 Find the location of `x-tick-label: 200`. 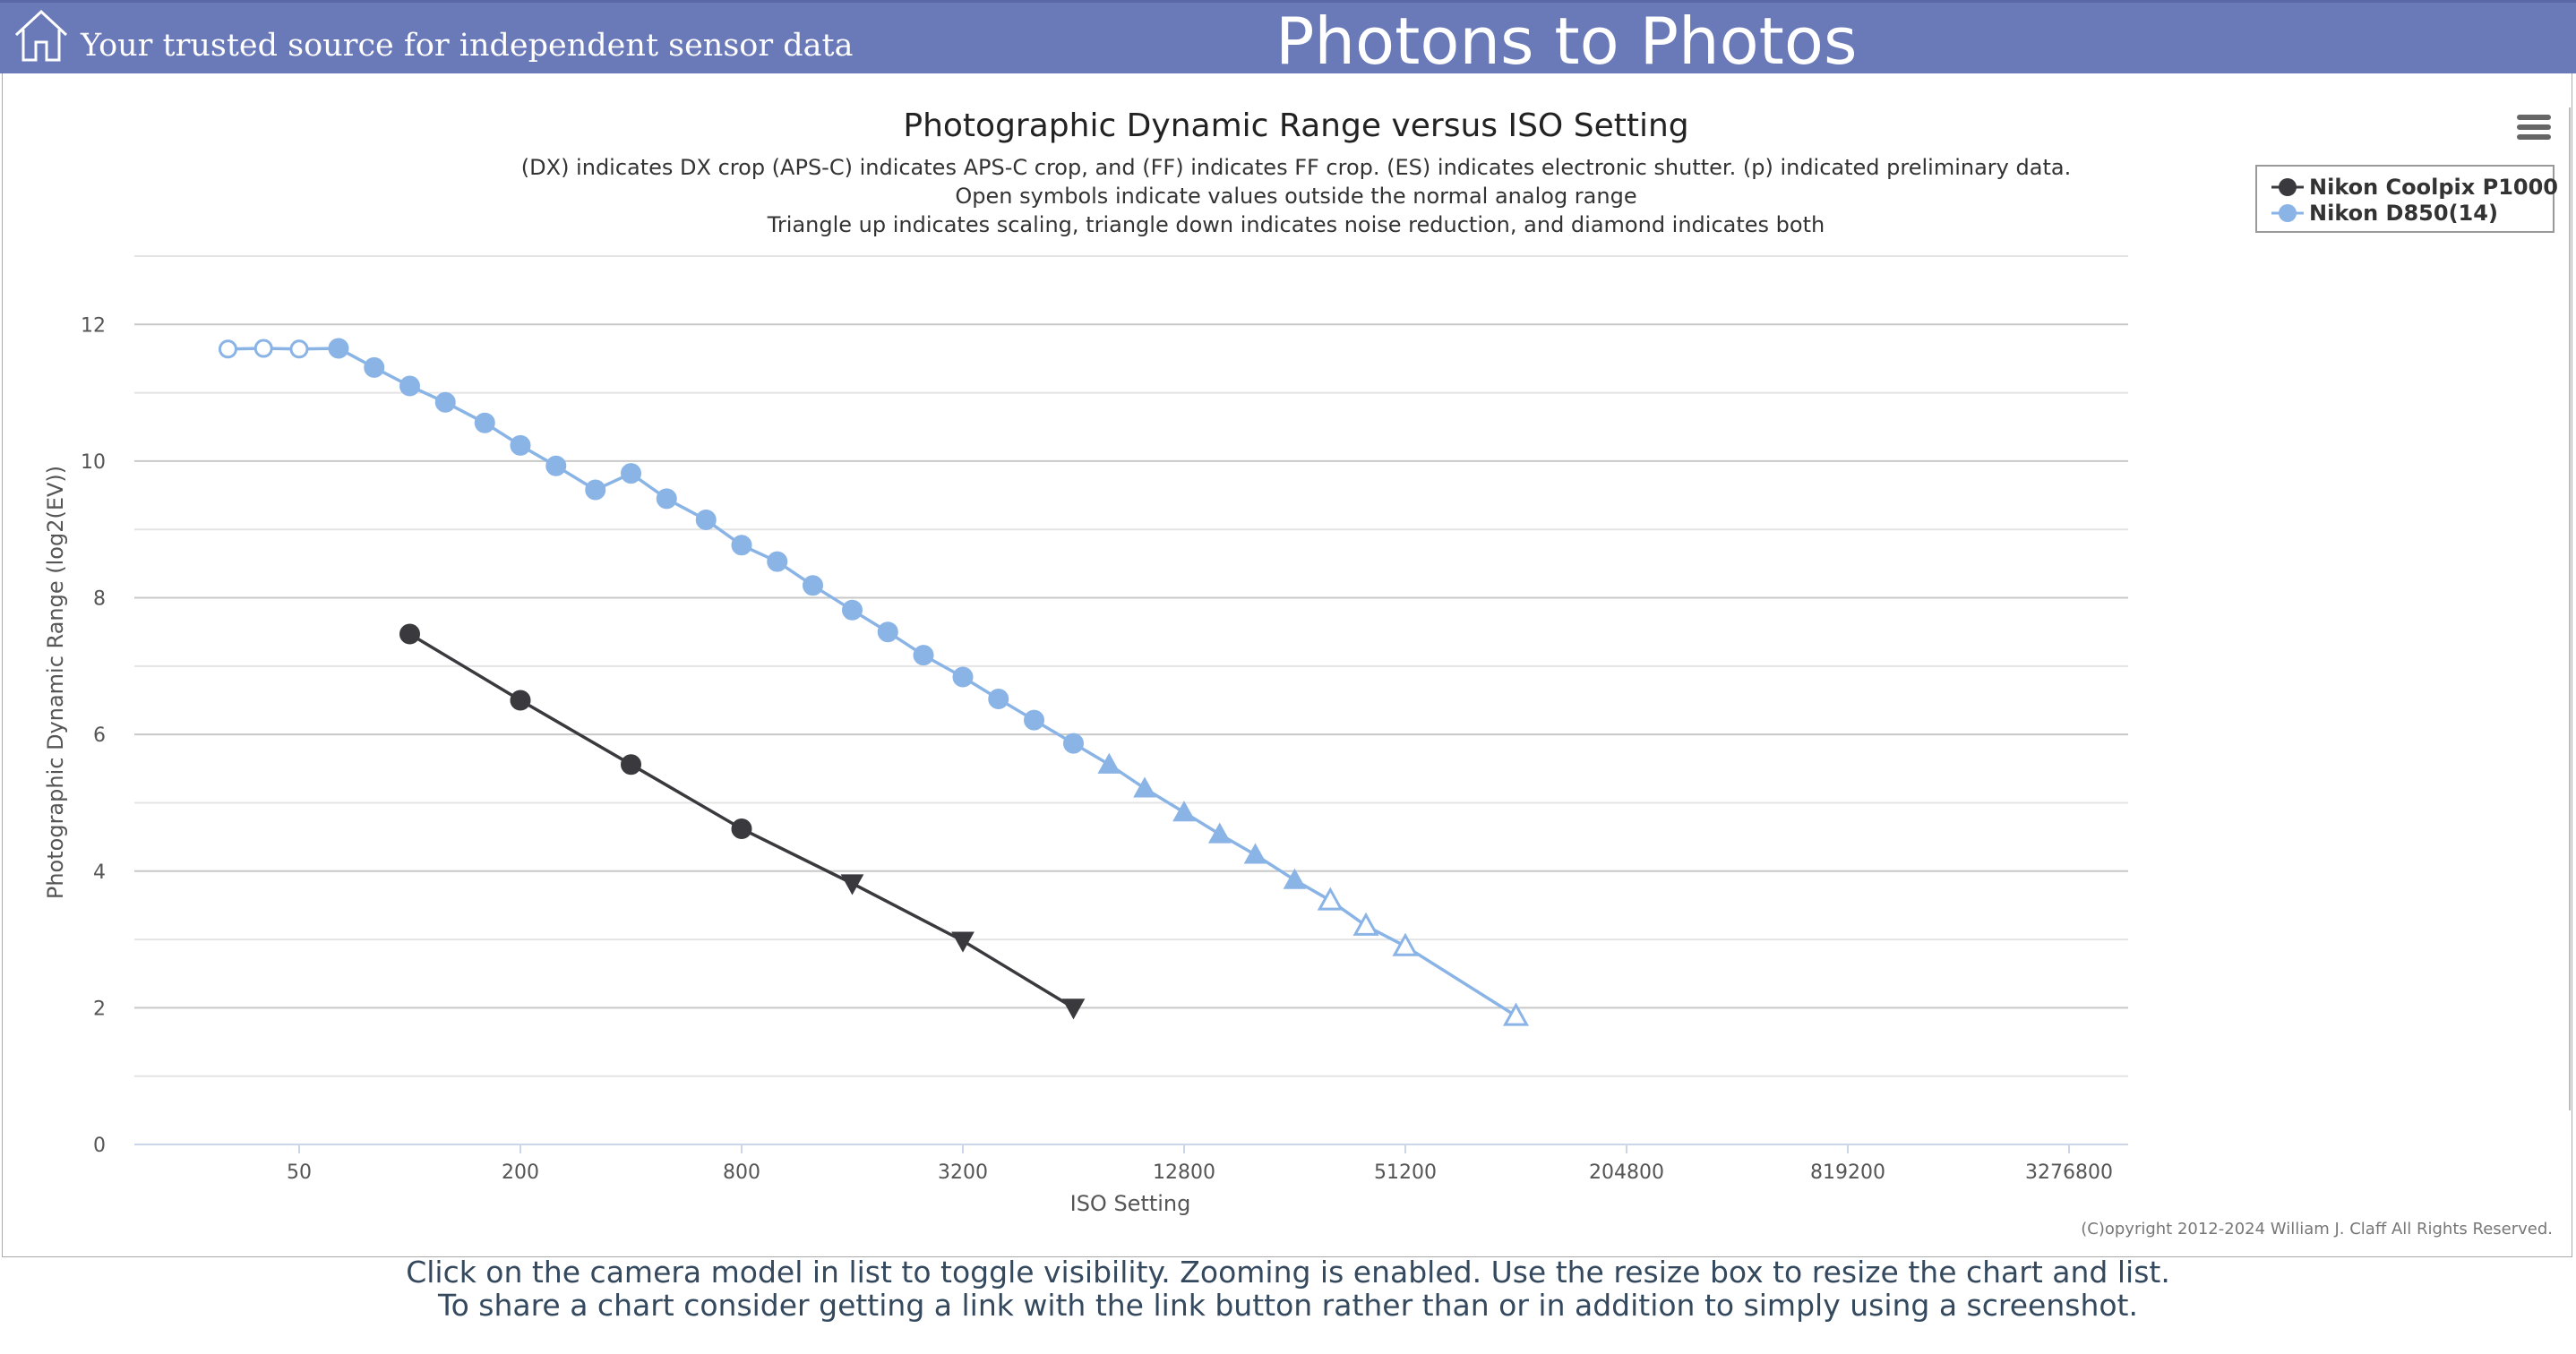

x-tick-label: 200 is located at coordinates (520, 1172).